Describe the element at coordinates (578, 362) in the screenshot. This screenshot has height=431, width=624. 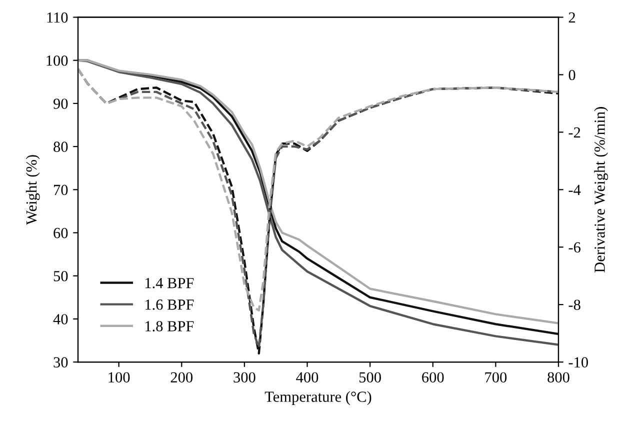
I see `y2-tick-label: -10` at that location.